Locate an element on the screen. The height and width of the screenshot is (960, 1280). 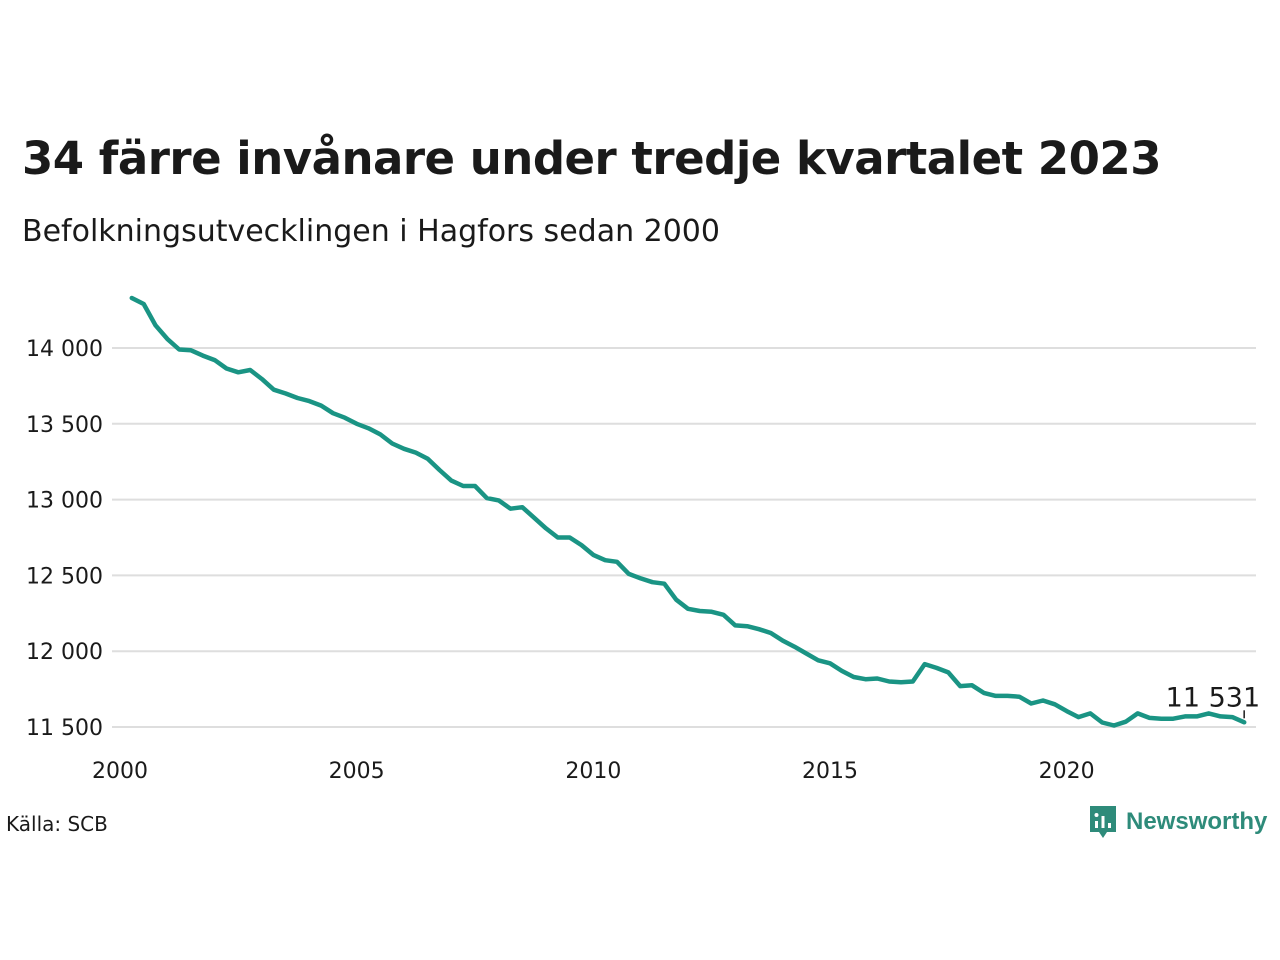
x-tick-label: 2010 is located at coordinates (593, 771).